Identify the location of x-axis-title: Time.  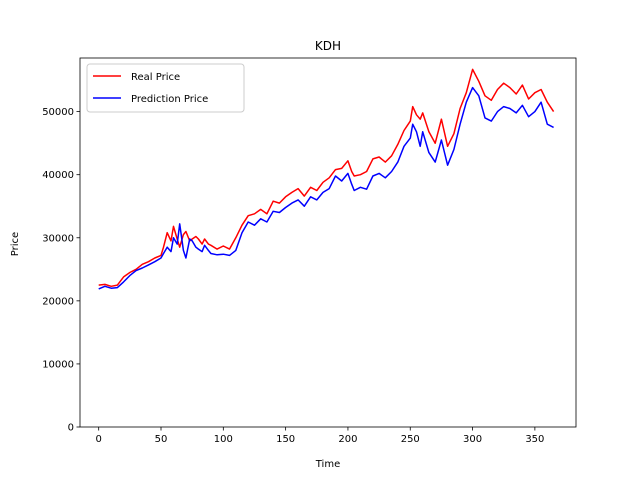
(327, 464).